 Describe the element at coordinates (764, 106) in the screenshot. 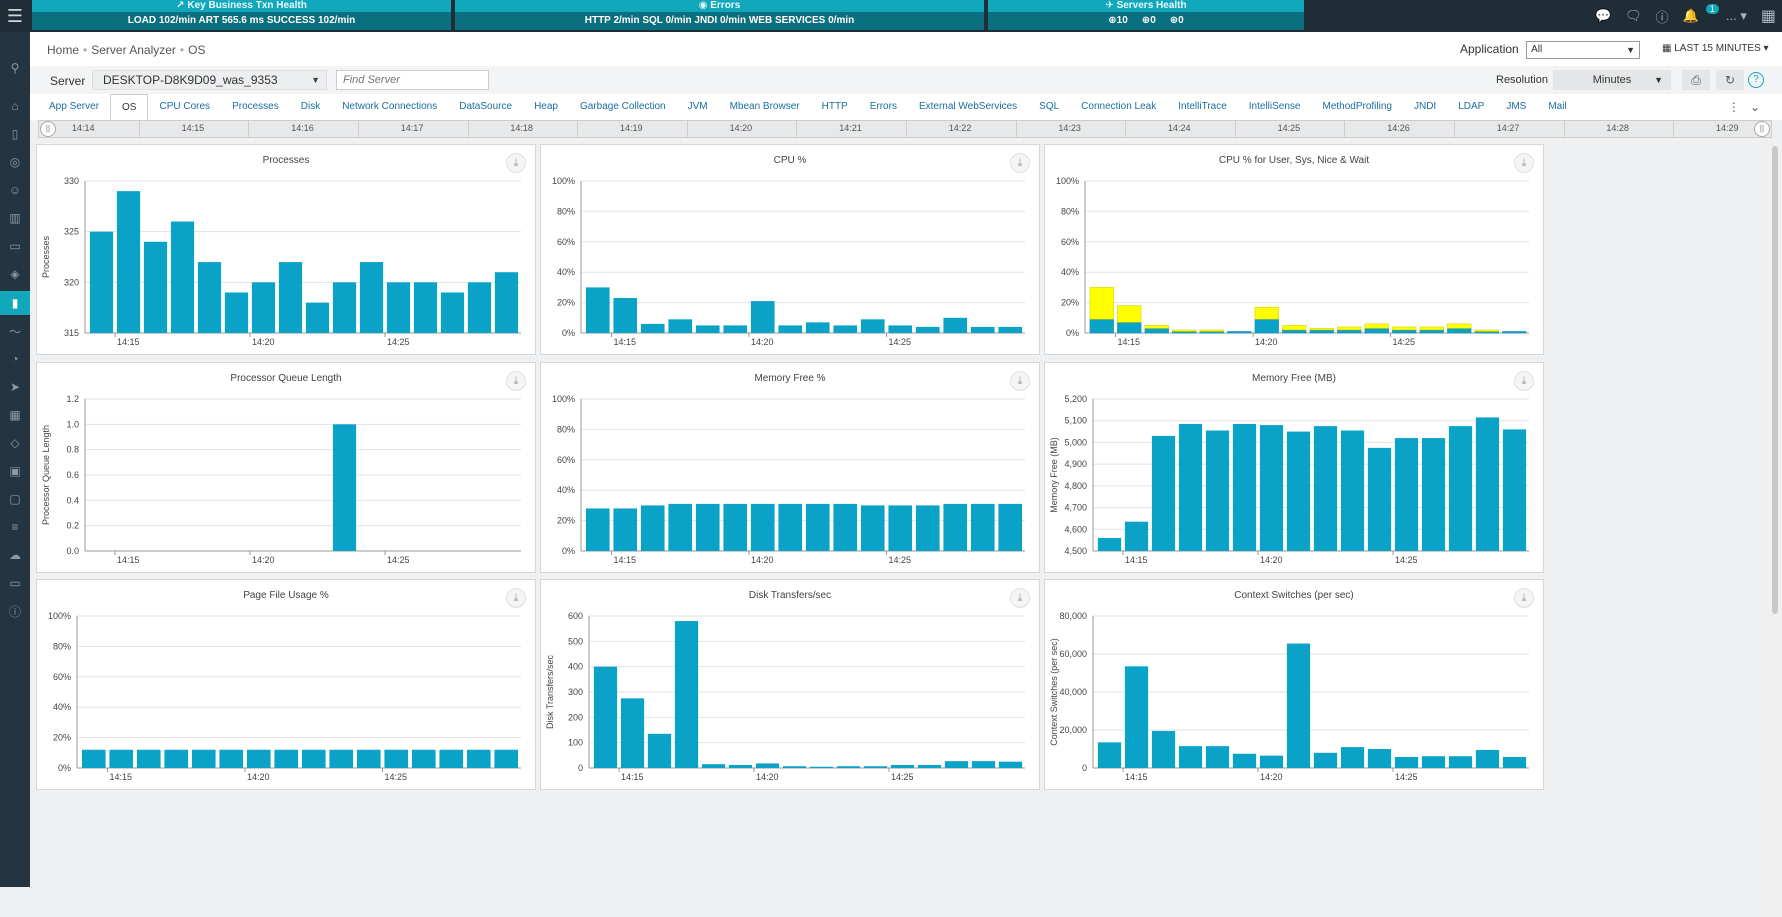

I see `tab-mbean-browser: Mbean Browser` at that location.